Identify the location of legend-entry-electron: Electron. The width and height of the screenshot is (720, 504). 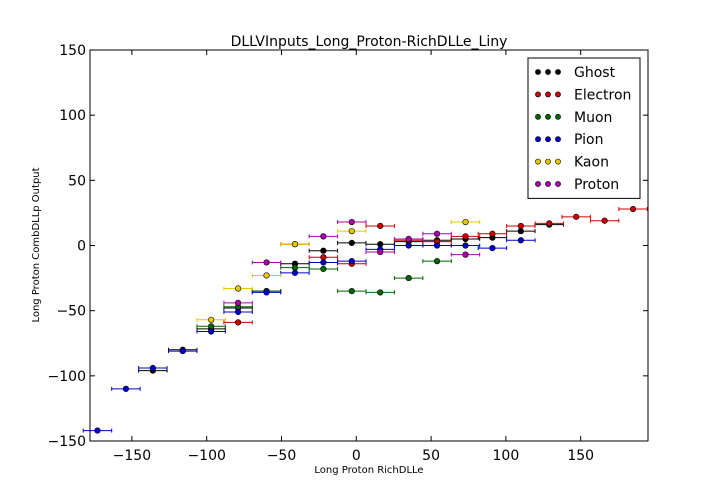
(583, 95).